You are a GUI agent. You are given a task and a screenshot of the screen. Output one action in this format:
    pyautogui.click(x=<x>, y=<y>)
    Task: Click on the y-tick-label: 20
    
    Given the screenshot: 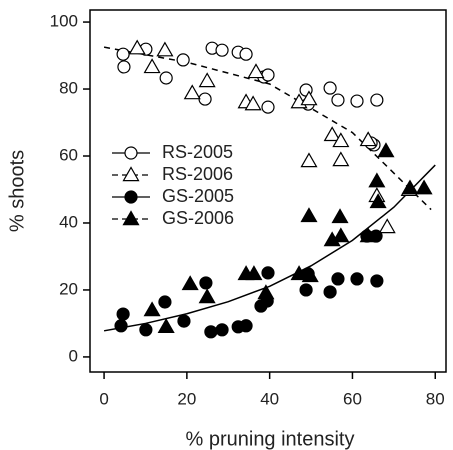 What is the action you would take?
    pyautogui.click(x=68, y=288)
    